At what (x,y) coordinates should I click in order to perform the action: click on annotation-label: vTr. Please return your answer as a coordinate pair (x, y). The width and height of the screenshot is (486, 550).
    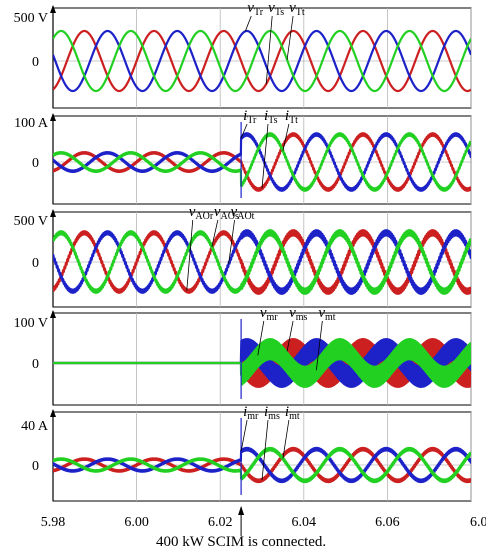
    Looking at the image, I should click on (255, 9).